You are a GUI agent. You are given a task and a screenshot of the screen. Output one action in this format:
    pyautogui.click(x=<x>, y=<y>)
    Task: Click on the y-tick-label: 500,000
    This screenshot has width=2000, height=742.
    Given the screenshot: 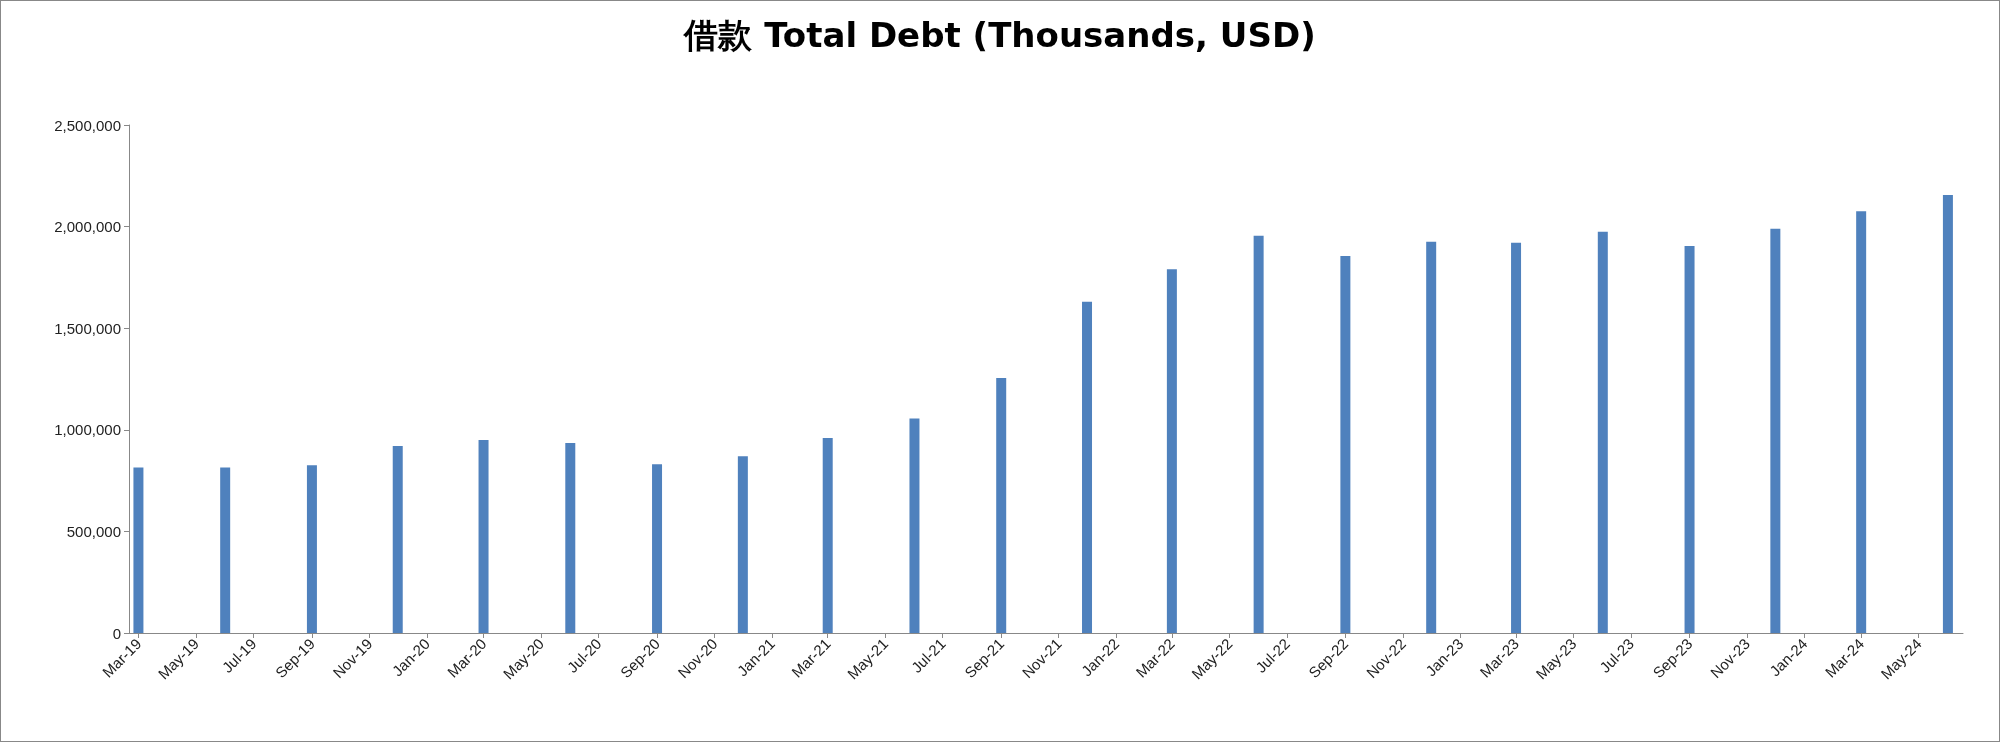 What is the action you would take?
    pyautogui.click(x=93, y=531)
    